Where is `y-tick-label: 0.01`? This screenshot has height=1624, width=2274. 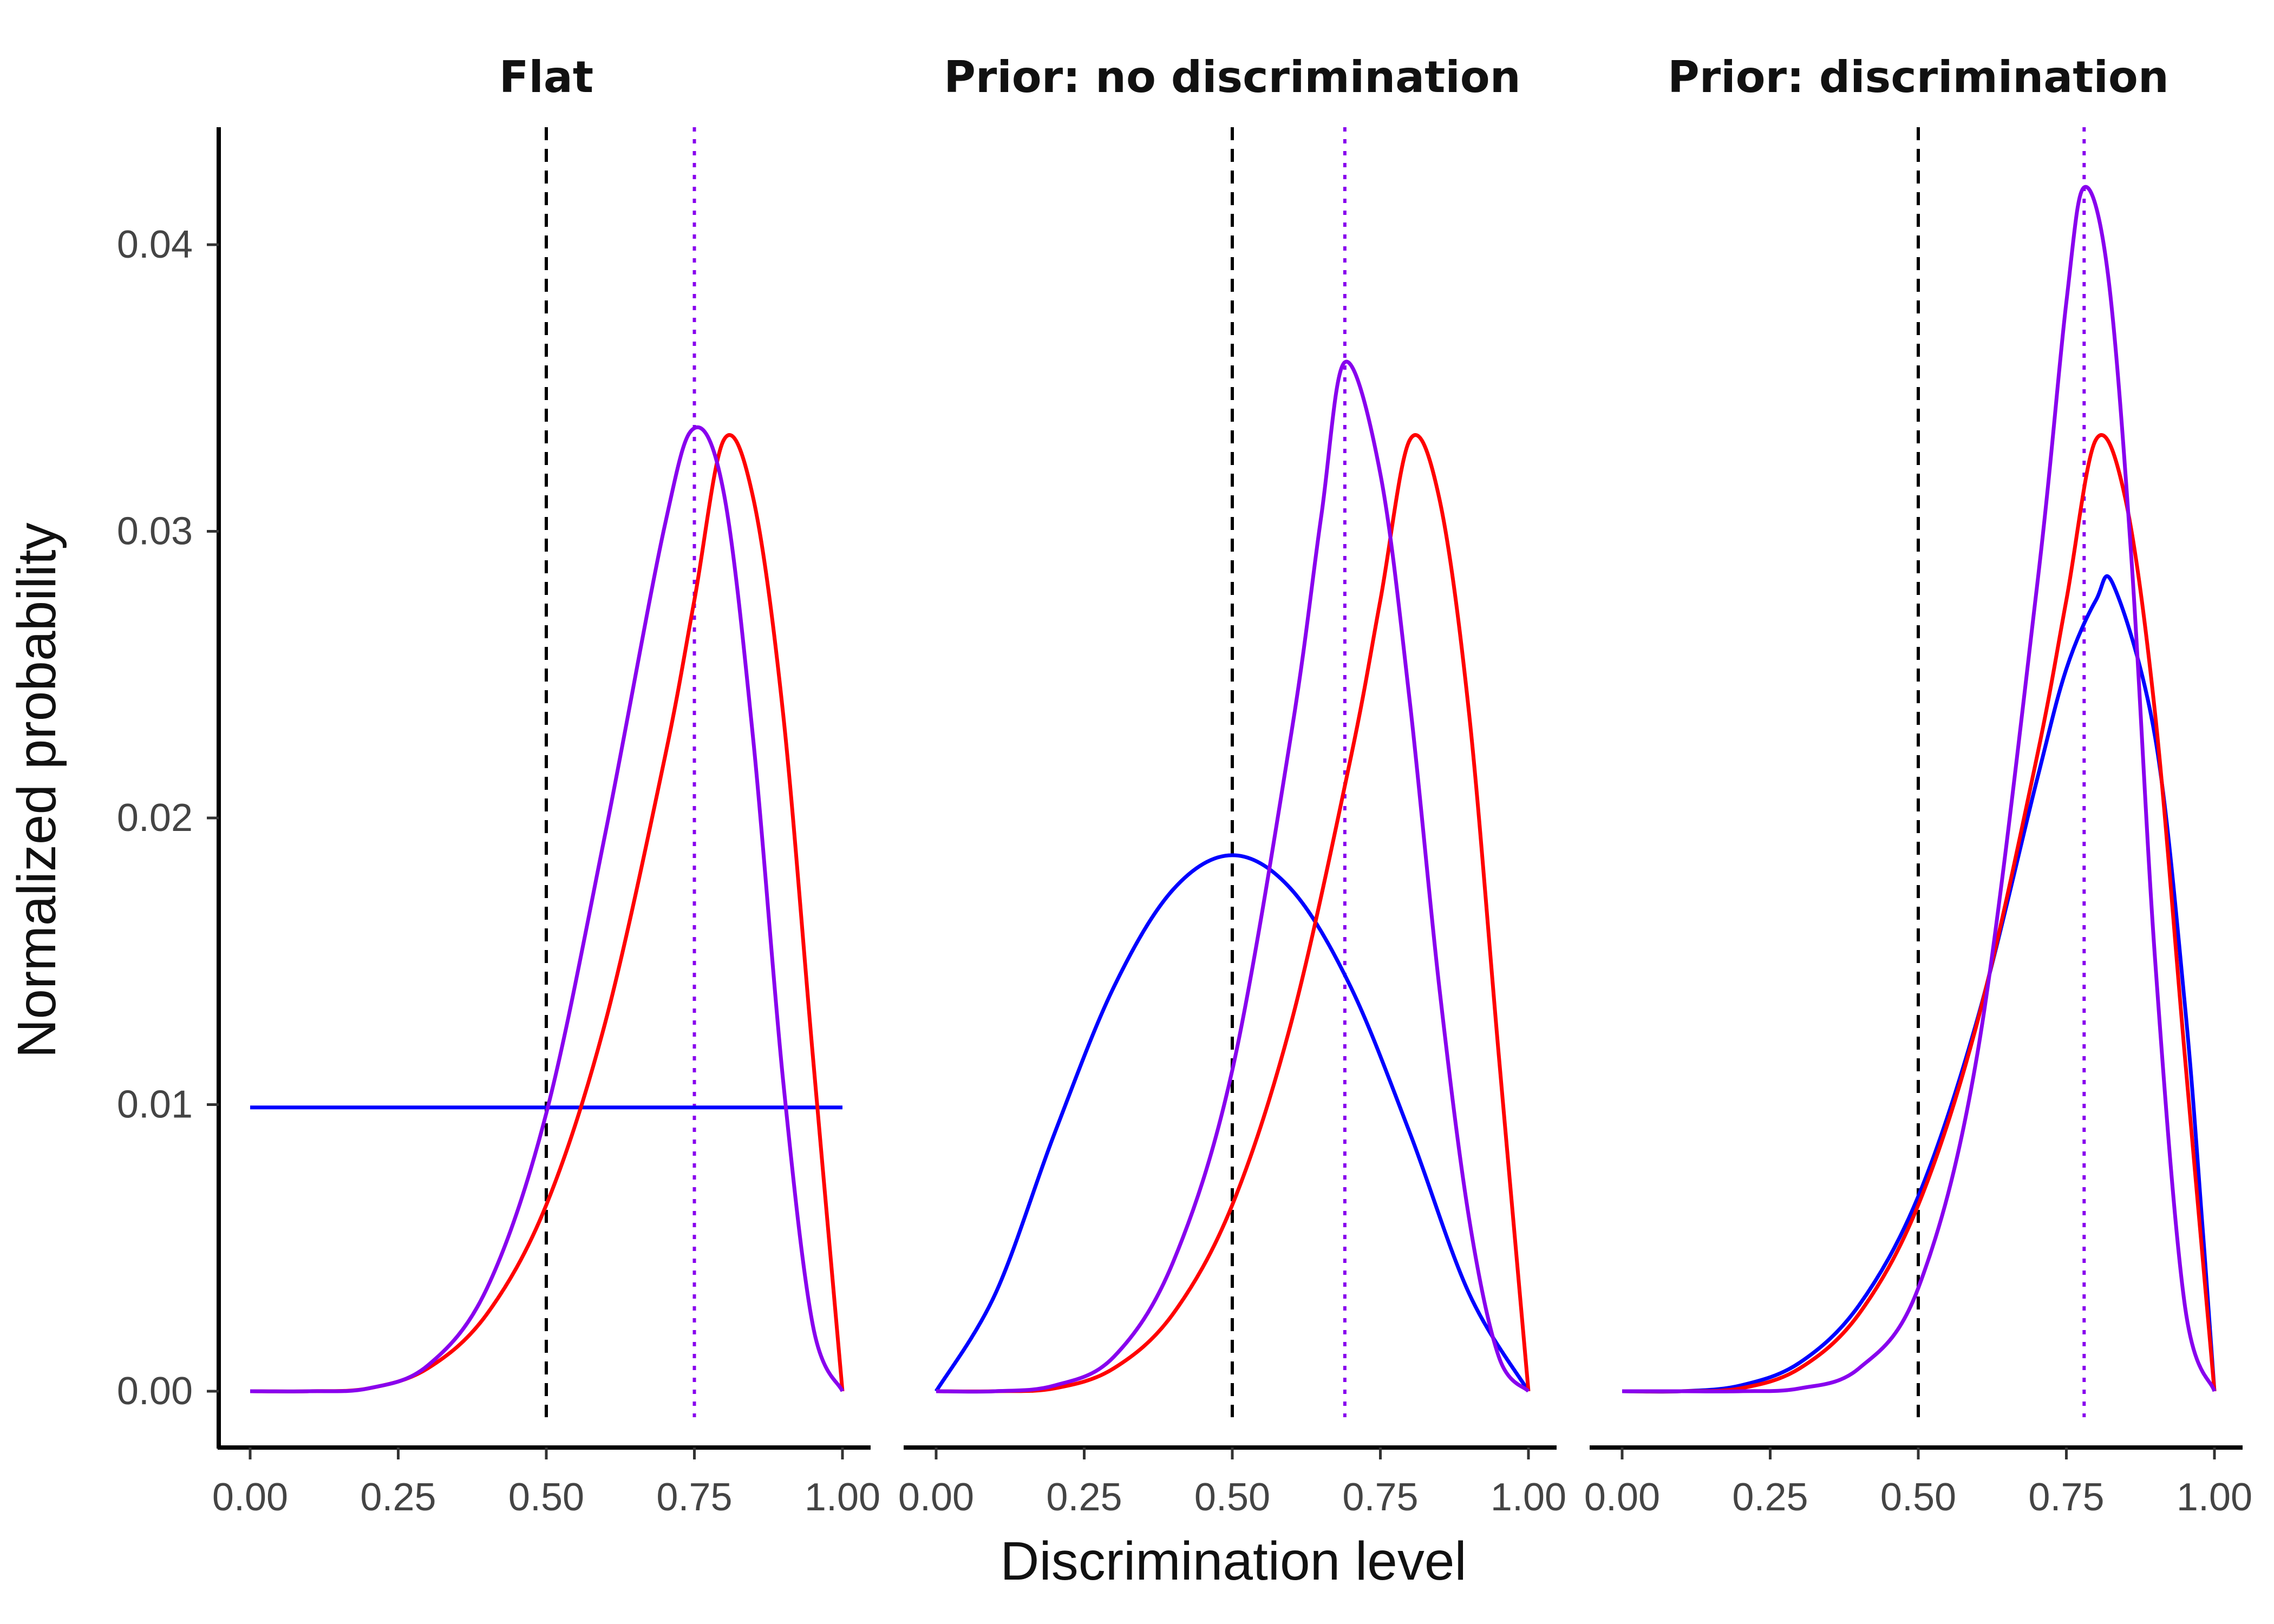
y-tick-label: 0.01 is located at coordinates (155, 1105).